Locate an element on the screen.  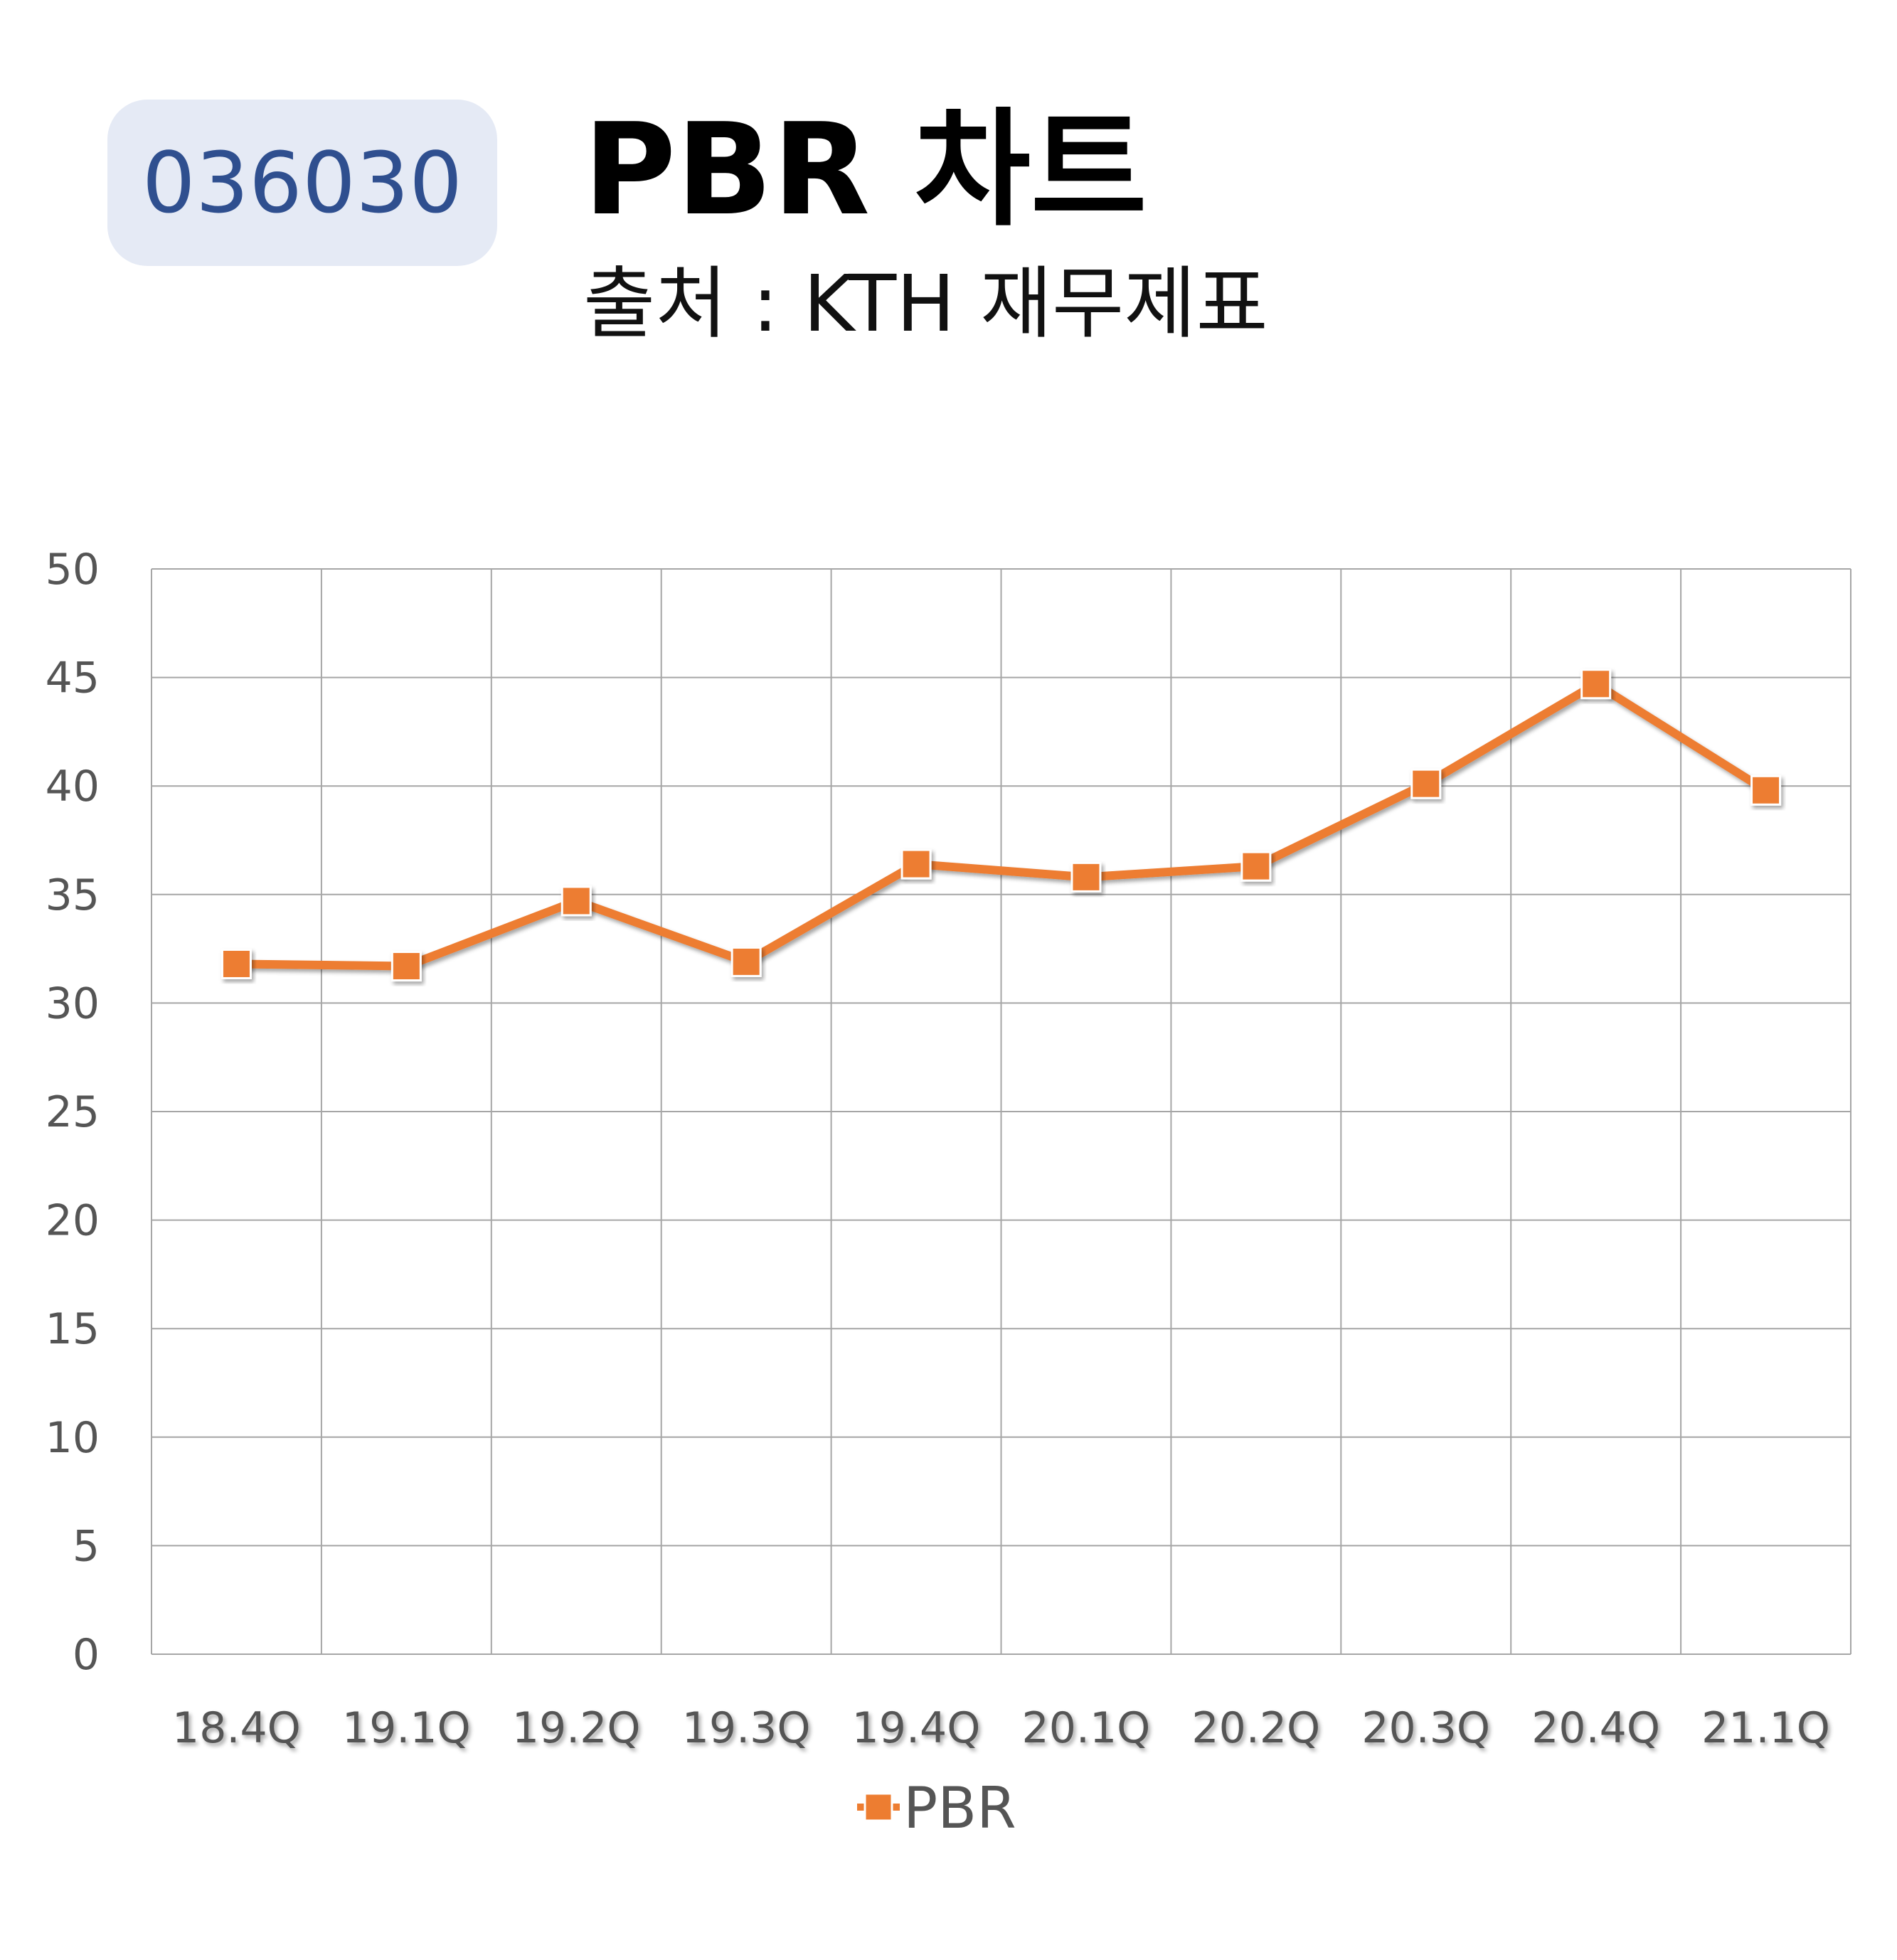
stock-code-badge: 036030 is located at coordinates (302, 183).